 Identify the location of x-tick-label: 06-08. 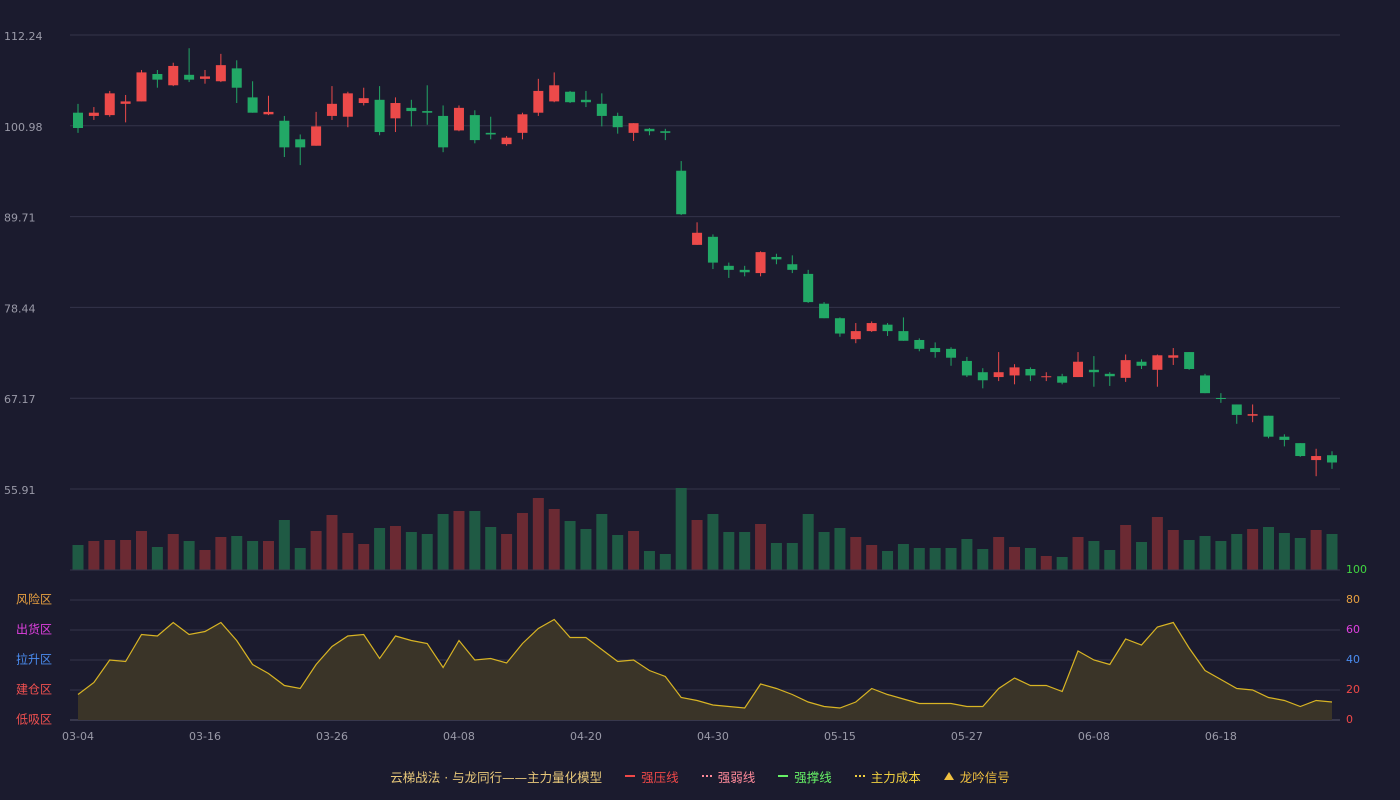
(1094, 736).